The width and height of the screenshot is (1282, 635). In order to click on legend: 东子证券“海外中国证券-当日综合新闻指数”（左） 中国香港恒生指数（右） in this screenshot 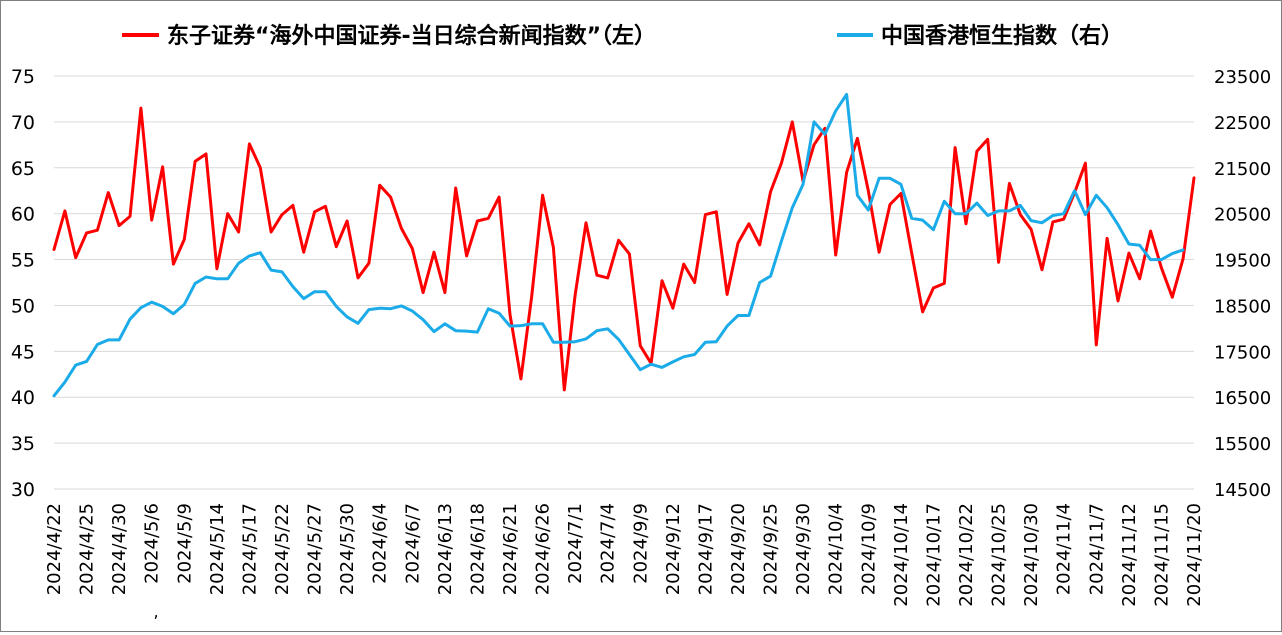, I will do `click(622, 36)`.